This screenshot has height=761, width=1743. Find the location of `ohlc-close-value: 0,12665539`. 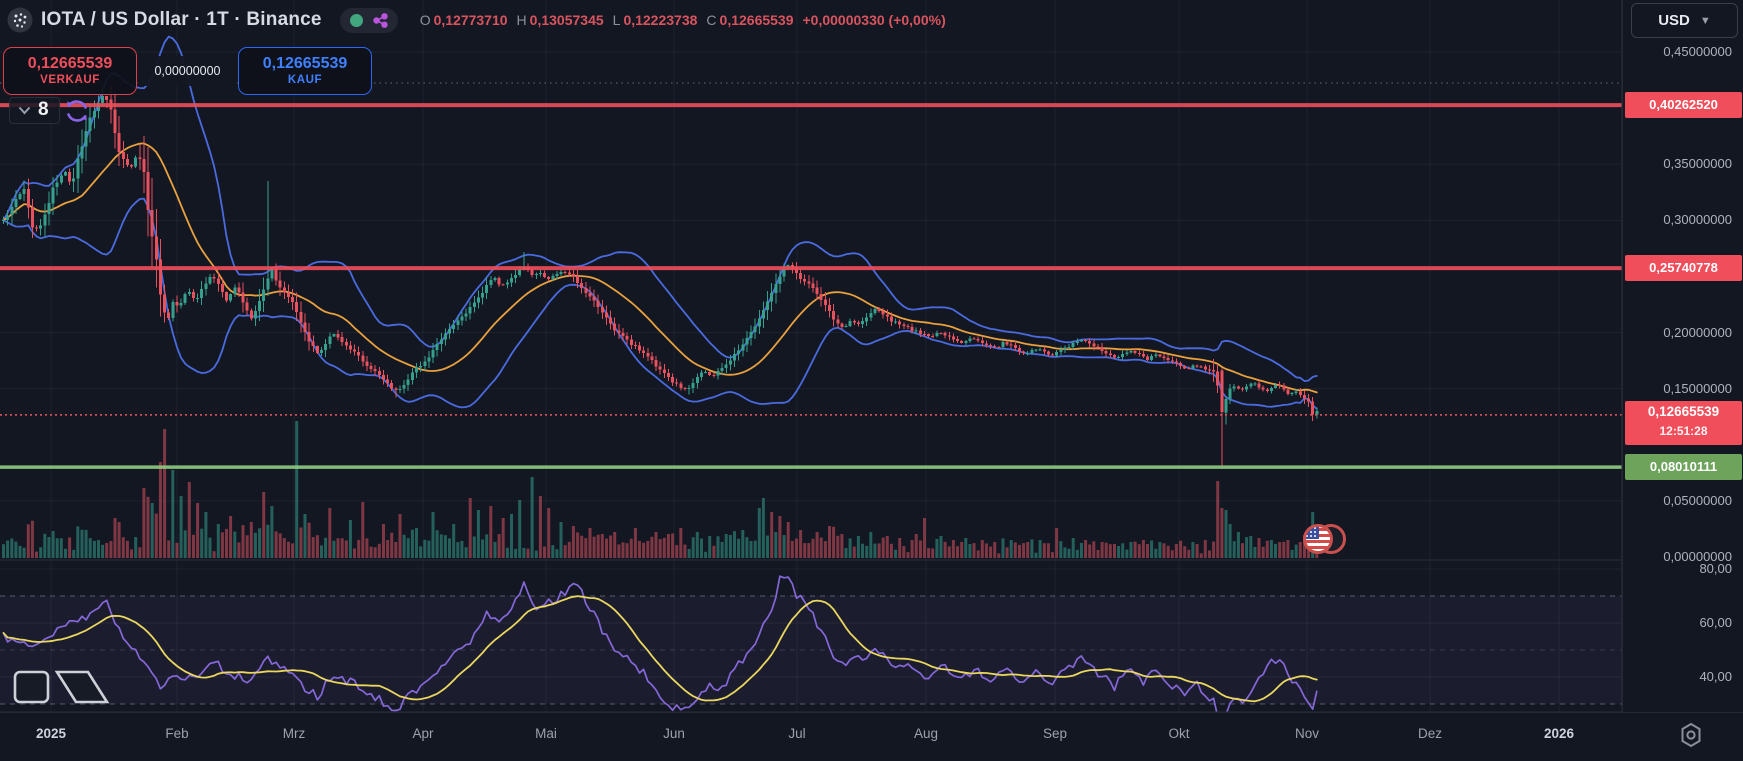

ohlc-close-value: 0,12665539 is located at coordinates (756, 20).